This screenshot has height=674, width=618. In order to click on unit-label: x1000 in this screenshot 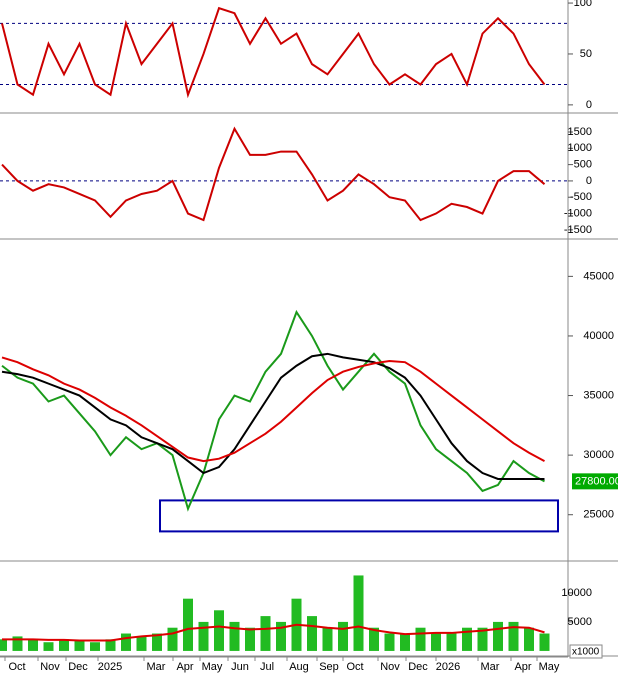, I will do `click(586, 652)`.